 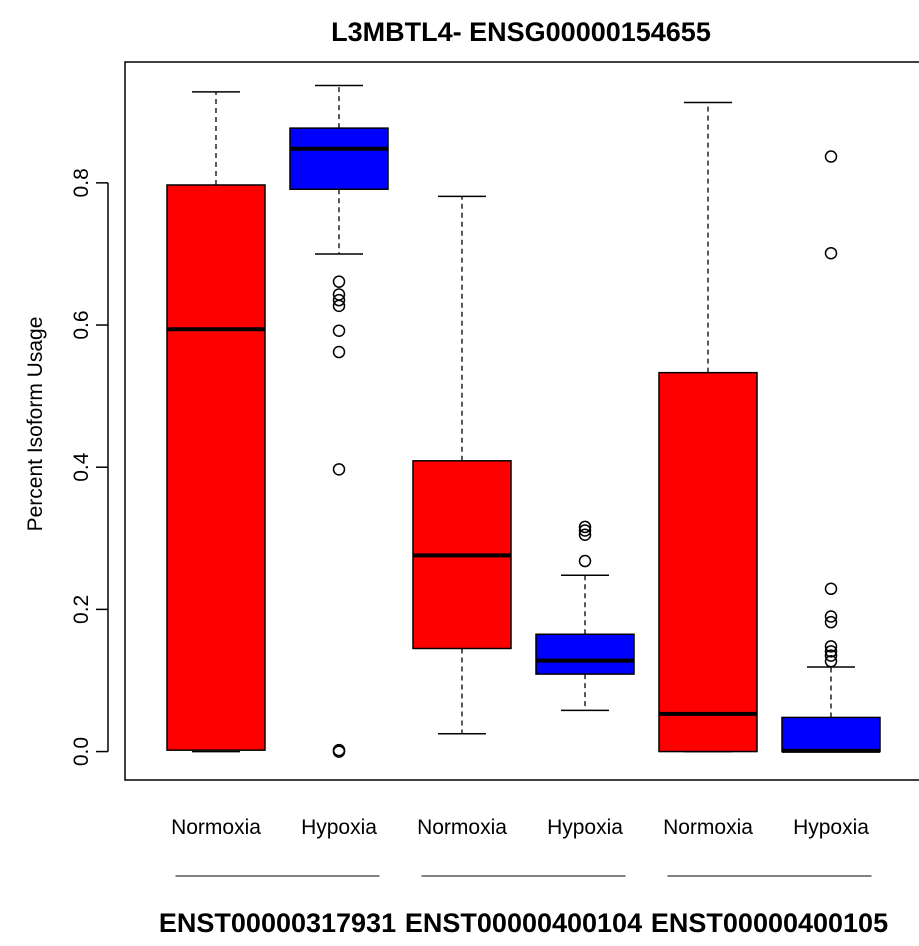 What do you see at coordinates (81, 609) in the screenshot?
I see `y-tick-label: 0.2` at bounding box center [81, 609].